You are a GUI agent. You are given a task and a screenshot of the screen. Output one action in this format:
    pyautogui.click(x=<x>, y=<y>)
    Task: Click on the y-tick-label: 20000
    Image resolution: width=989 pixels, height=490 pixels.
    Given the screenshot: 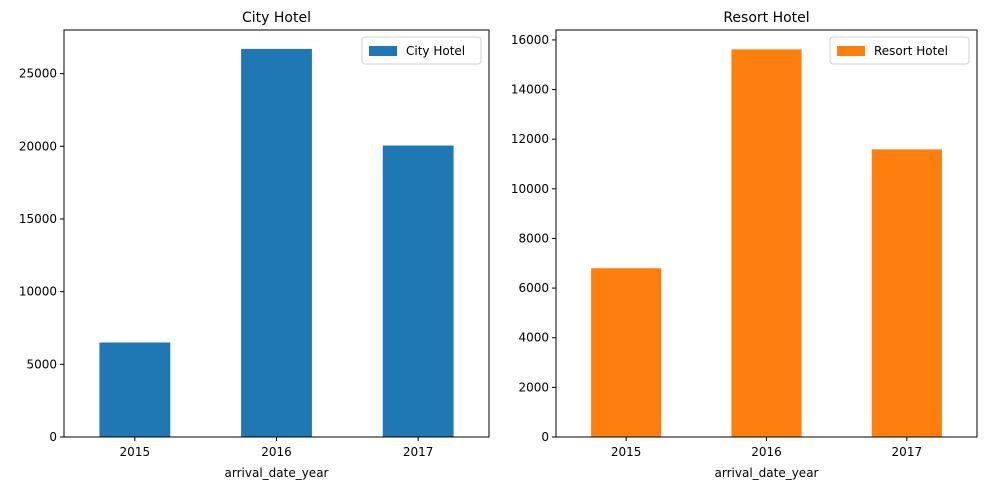 What is the action you would take?
    pyautogui.click(x=38, y=146)
    